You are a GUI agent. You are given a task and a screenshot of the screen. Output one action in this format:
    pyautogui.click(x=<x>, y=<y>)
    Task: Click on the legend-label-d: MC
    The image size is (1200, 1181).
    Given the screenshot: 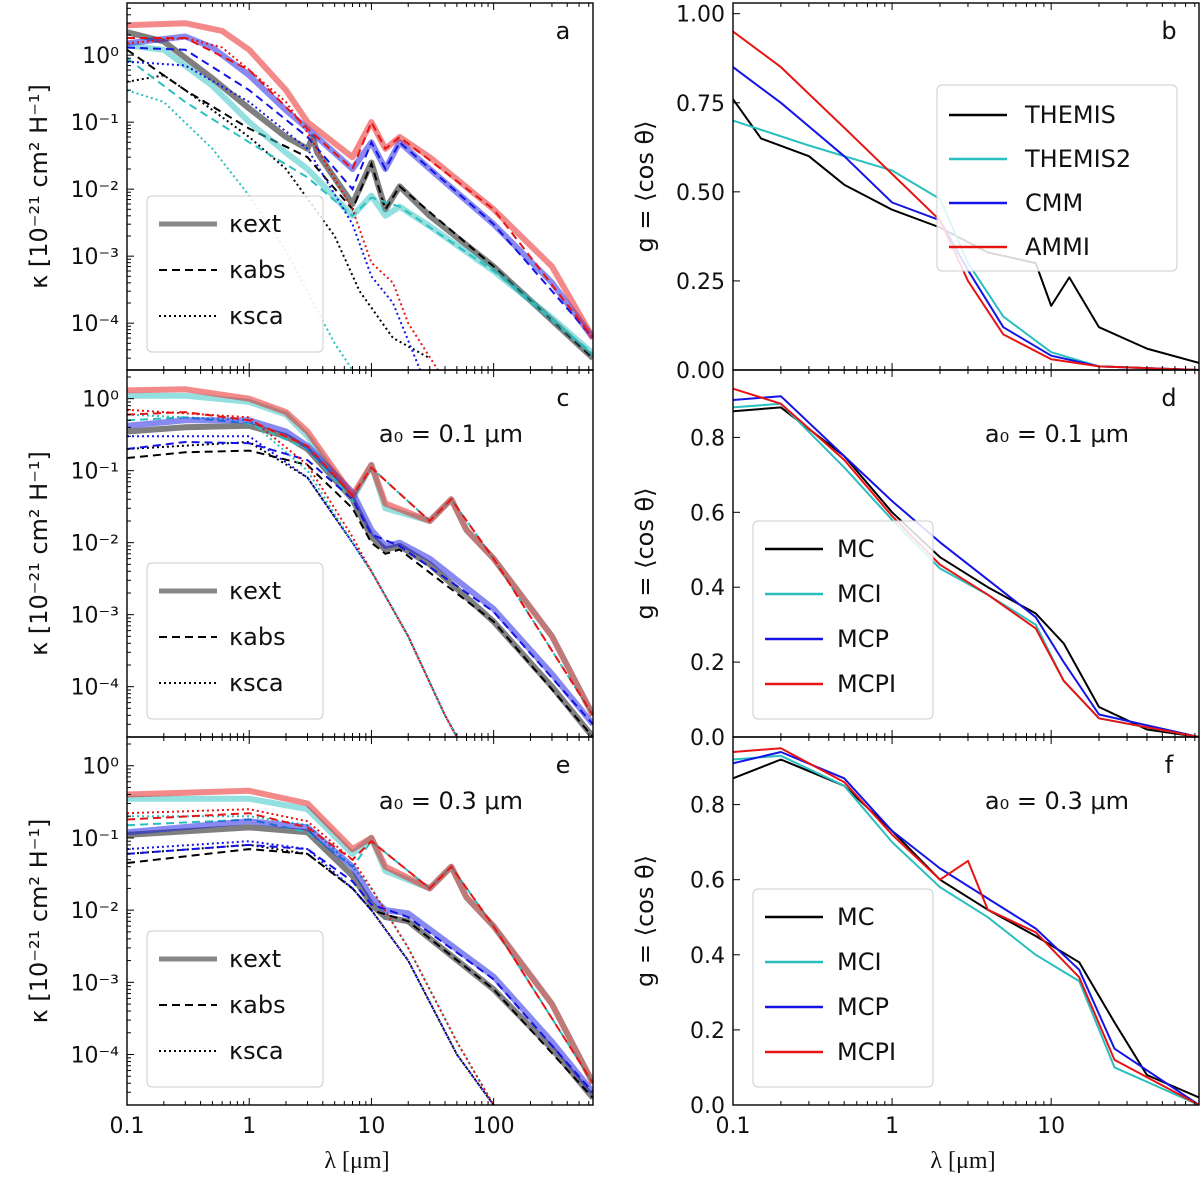 What is the action you would take?
    pyautogui.click(x=855, y=549)
    